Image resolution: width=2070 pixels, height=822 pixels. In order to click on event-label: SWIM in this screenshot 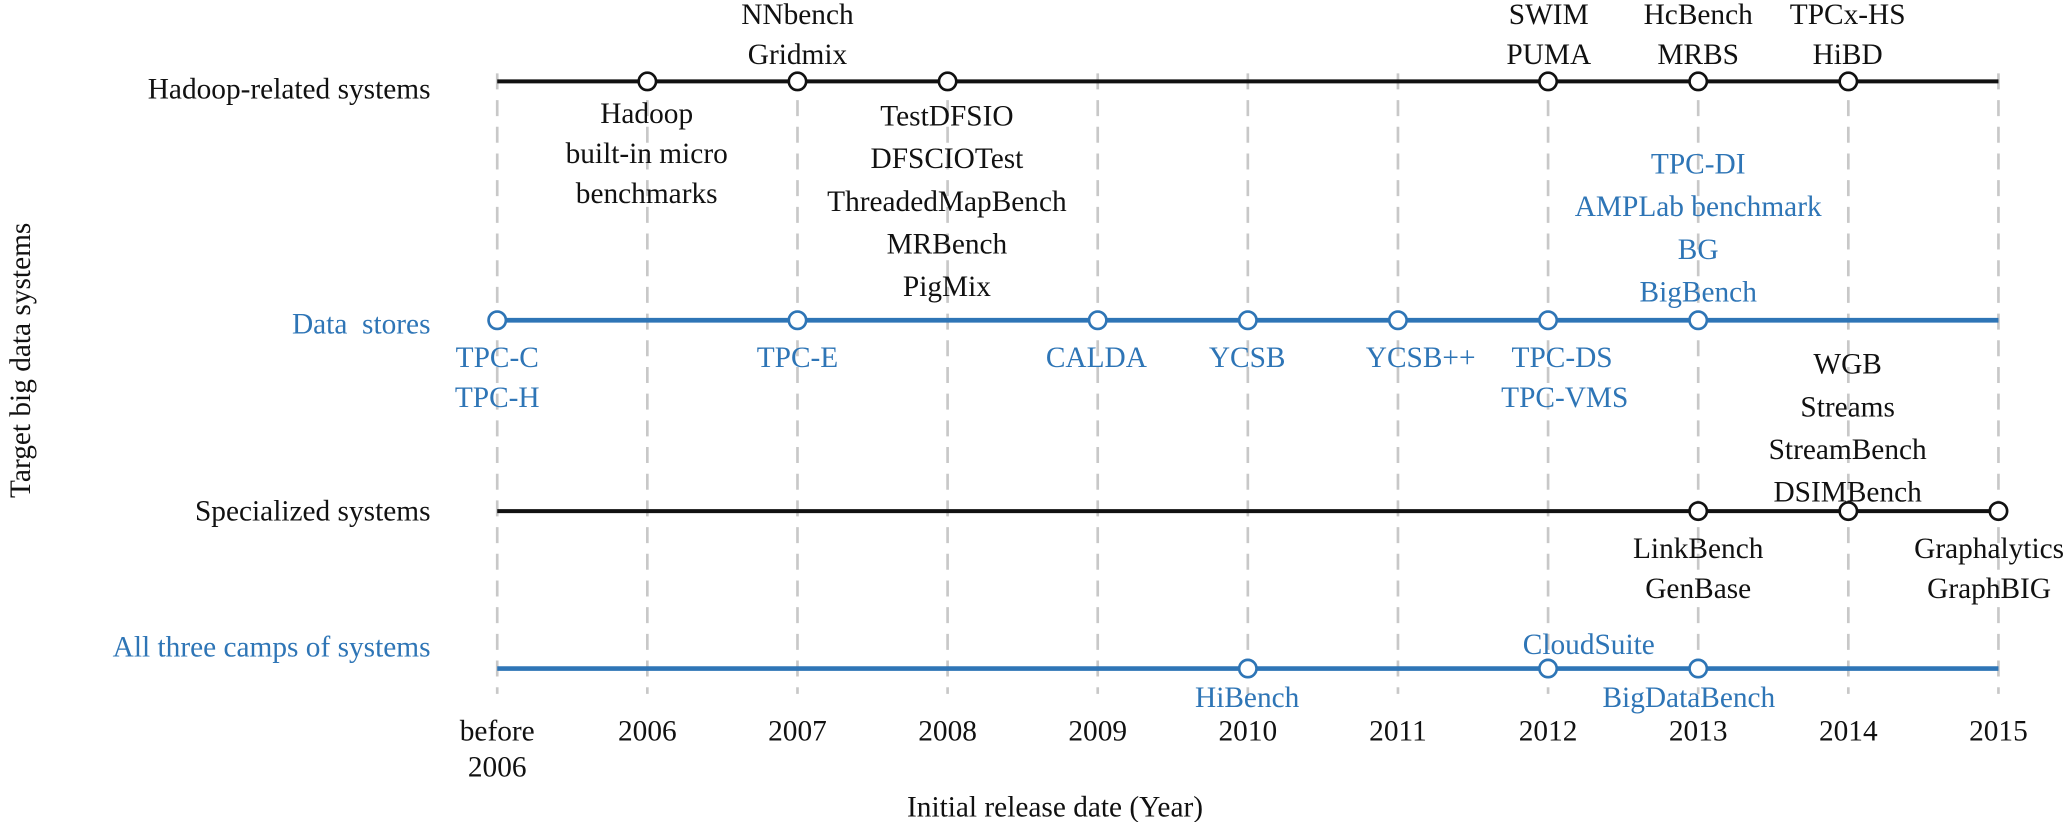, I will do `click(1549, 15)`.